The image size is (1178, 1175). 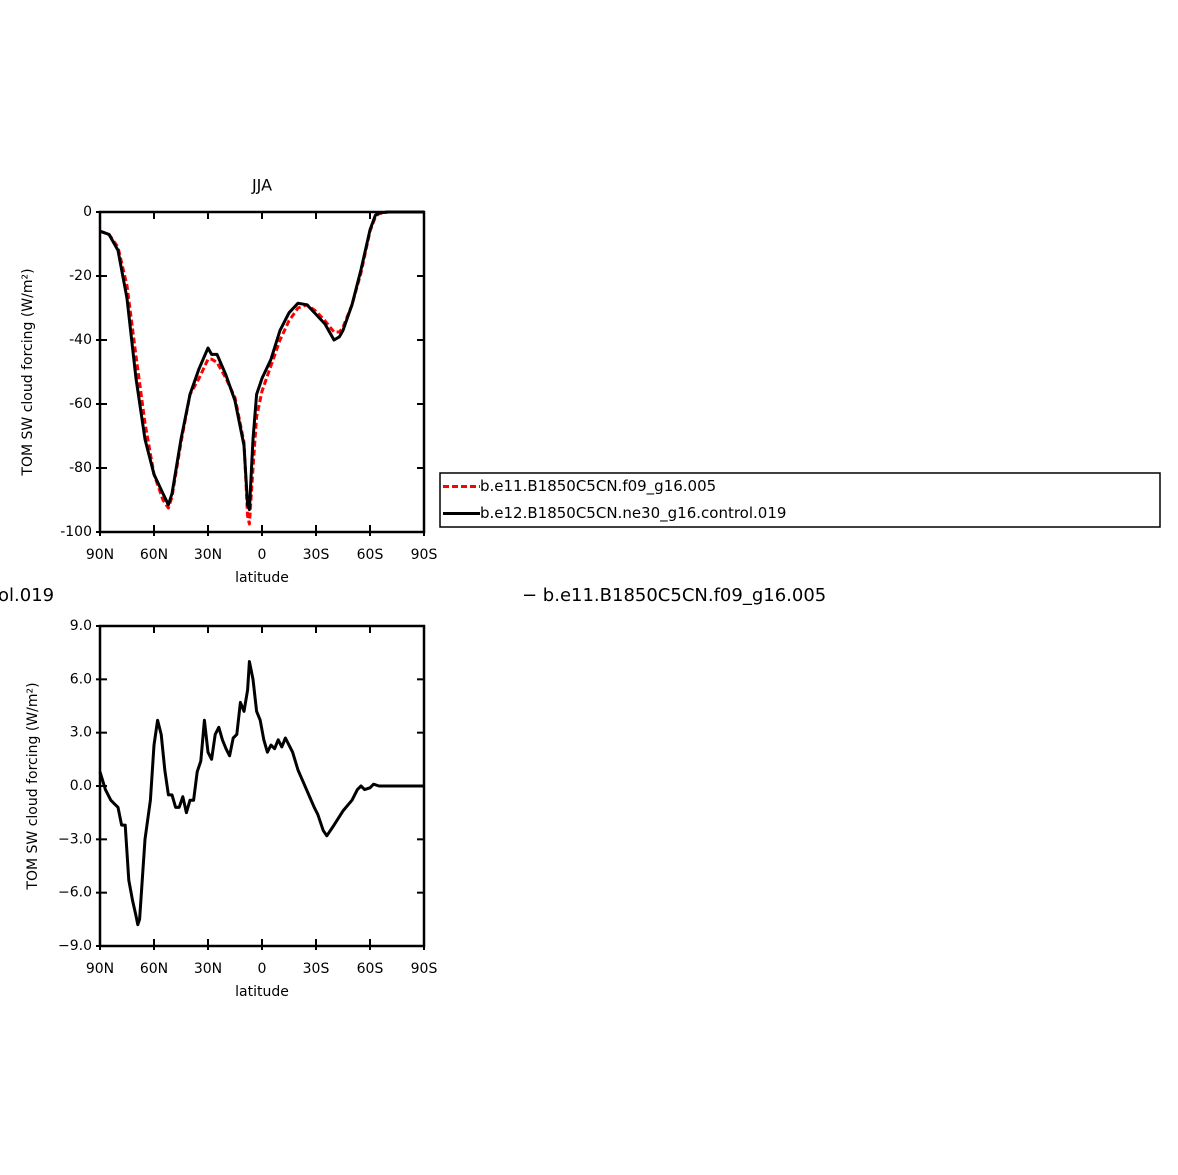 What do you see at coordinates (800, 500) in the screenshot?
I see `legend-box` at bounding box center [800, 500].